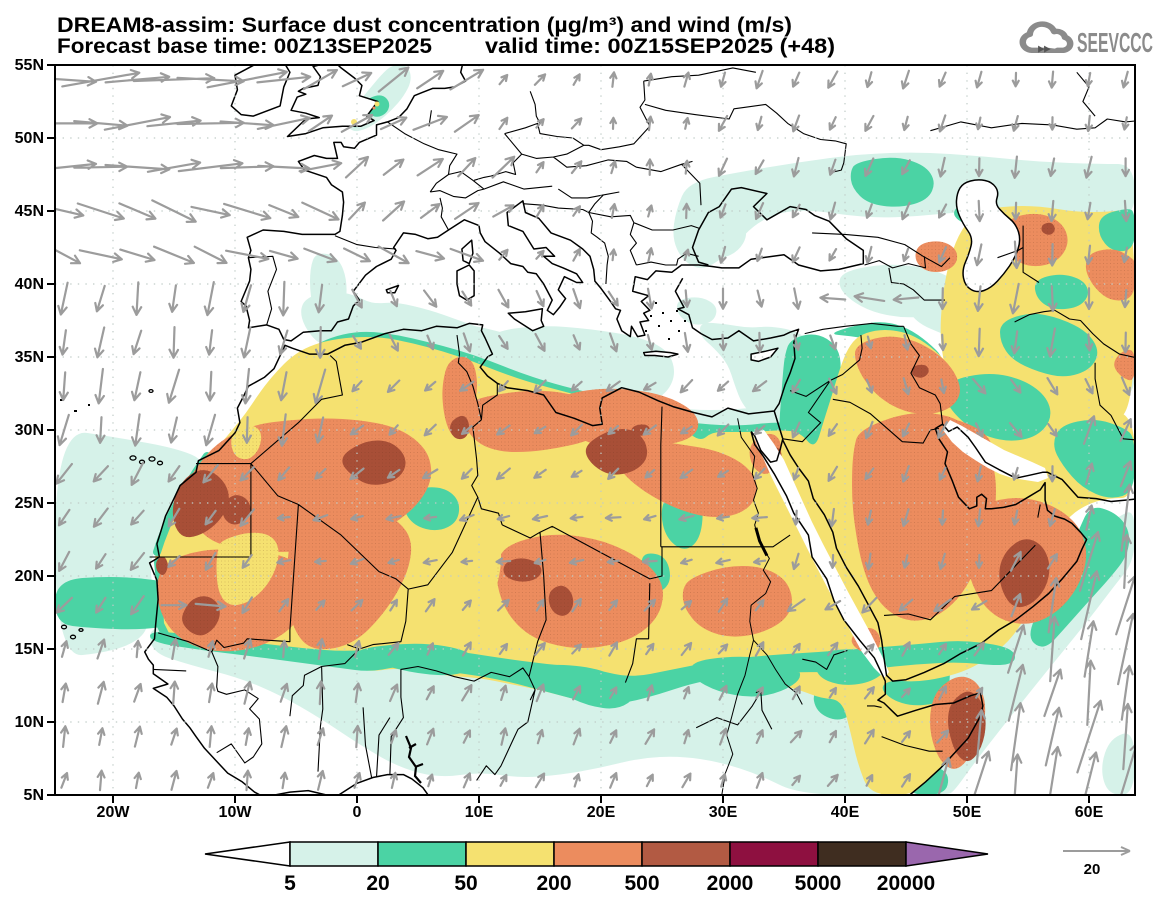 This screenshot has height=912, width=1165. What do you see at coordinates (29, 284) in the screenshot?
I see `svg-text: 40N` at bounding box center [29, 284].